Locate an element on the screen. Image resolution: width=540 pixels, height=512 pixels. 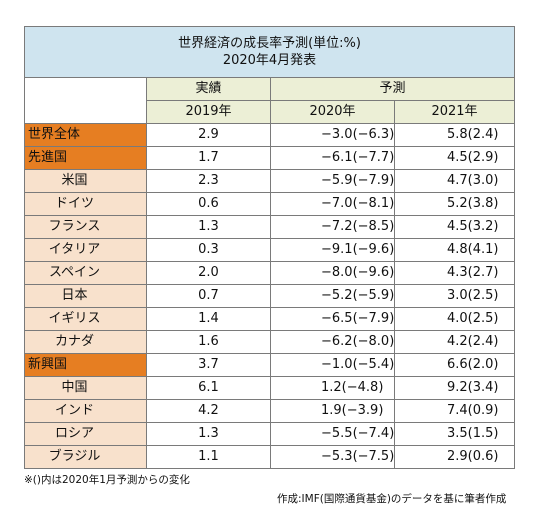
table-row: 先進国 1.7 −6.1(−7.7) 4.5(2.9) is located at coordinates (270, 158).